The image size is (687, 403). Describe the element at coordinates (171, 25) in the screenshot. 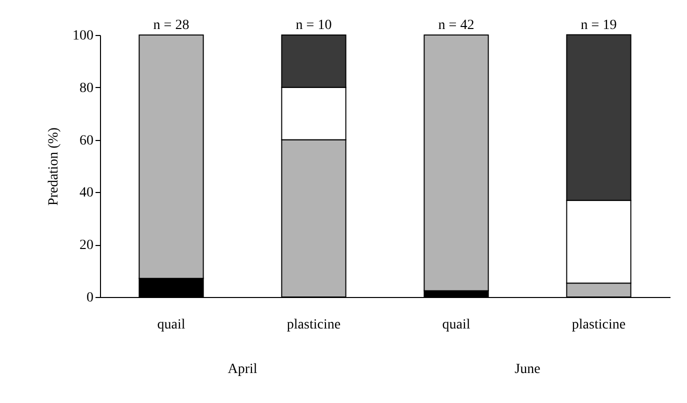

I see `text: n = 28` at that location.